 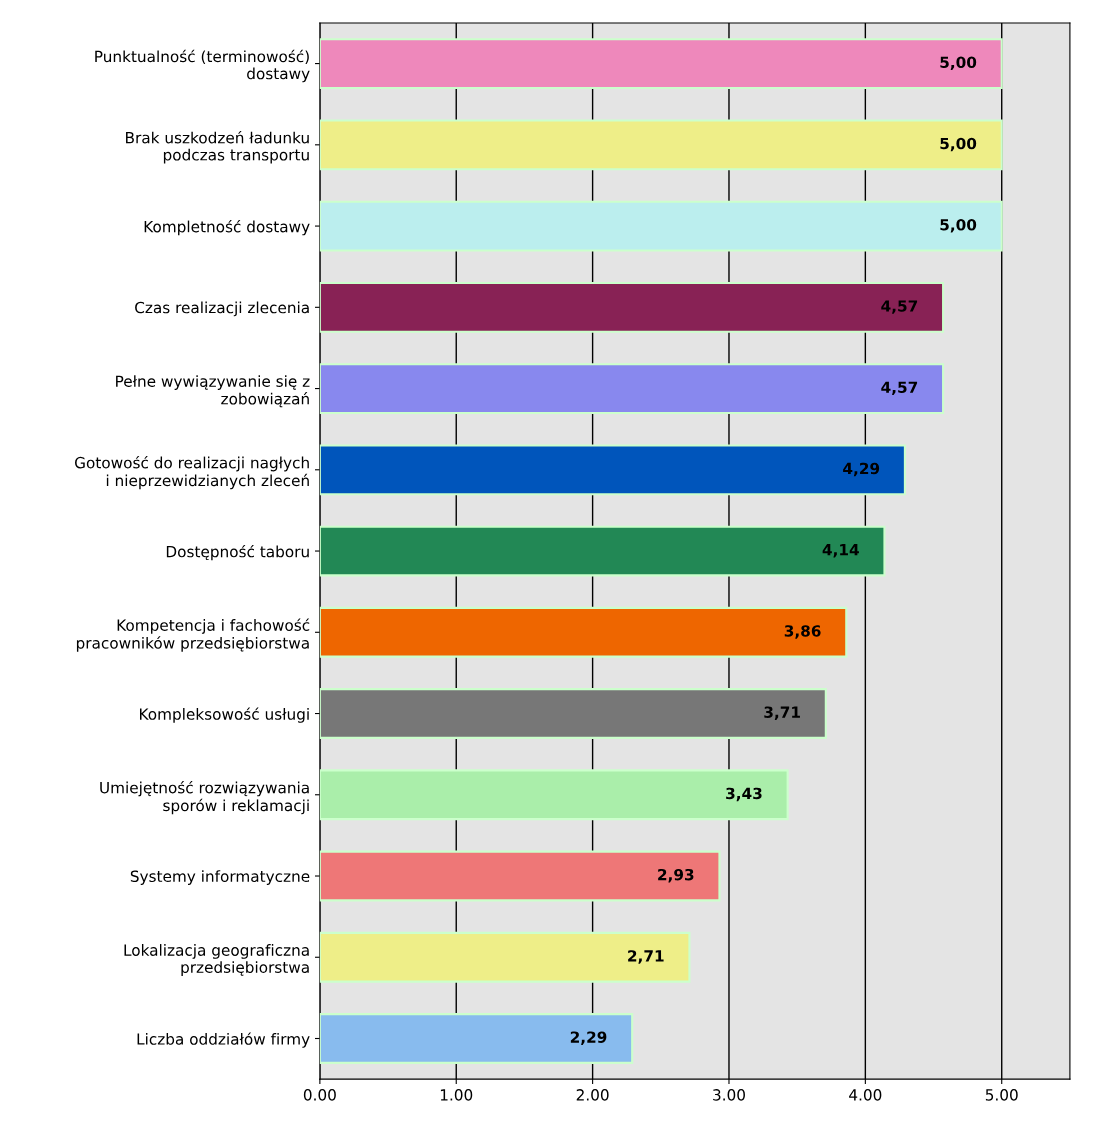 I want to click on data-label: 4,14, so click(x=840, y=551).